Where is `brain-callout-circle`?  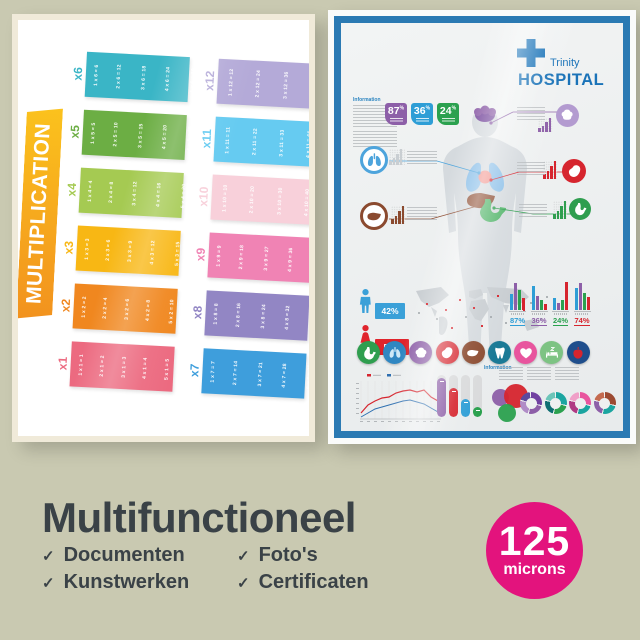 brain-callout-circle is located at coordinates (567, 115).